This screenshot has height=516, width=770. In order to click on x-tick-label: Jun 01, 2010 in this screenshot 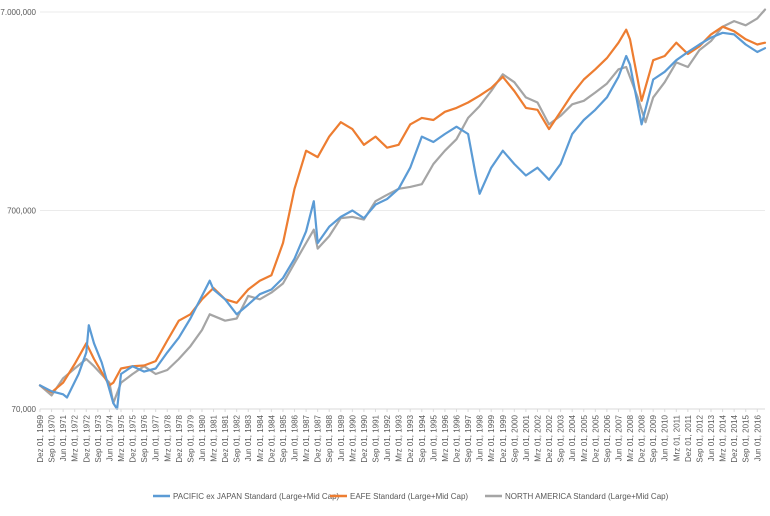, I will do `click(665, 437)`.